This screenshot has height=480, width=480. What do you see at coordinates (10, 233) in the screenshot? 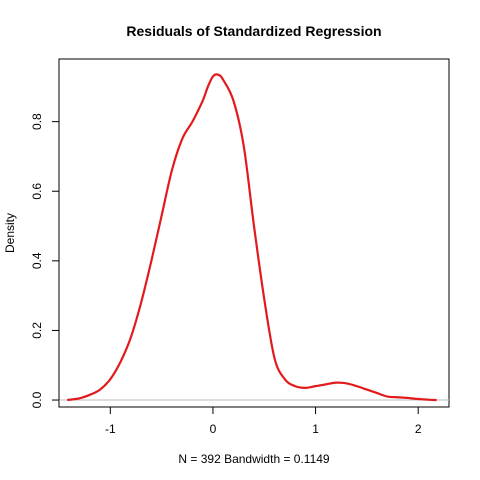
I see `y-axis-label: Density` at bounding box center [10, 233].